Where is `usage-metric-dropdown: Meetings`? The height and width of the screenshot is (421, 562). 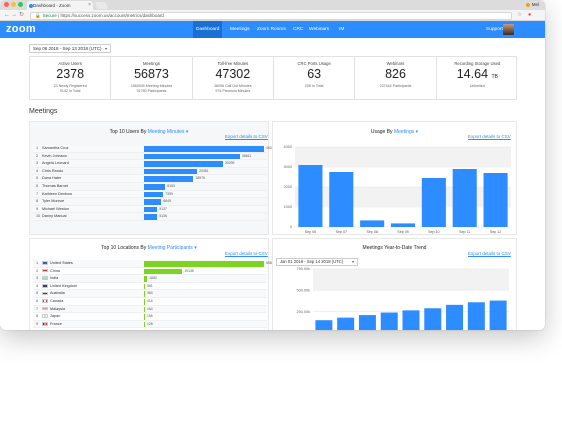
usage-metric-dropdown: Meetings is located at coordinates (404, 132).